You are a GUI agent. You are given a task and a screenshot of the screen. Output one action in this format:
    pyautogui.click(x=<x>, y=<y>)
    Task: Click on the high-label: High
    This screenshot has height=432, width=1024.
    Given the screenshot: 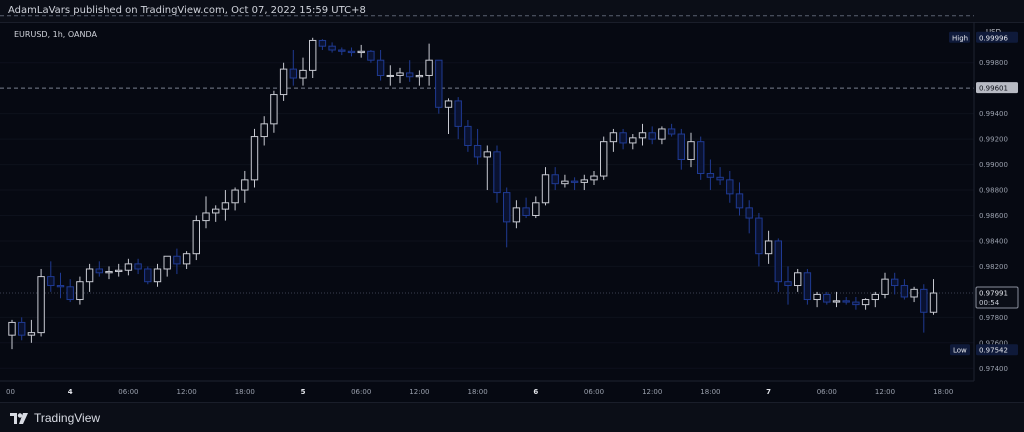 What is the action you would take?
    pyautogui.click(x=960, y=38)
    